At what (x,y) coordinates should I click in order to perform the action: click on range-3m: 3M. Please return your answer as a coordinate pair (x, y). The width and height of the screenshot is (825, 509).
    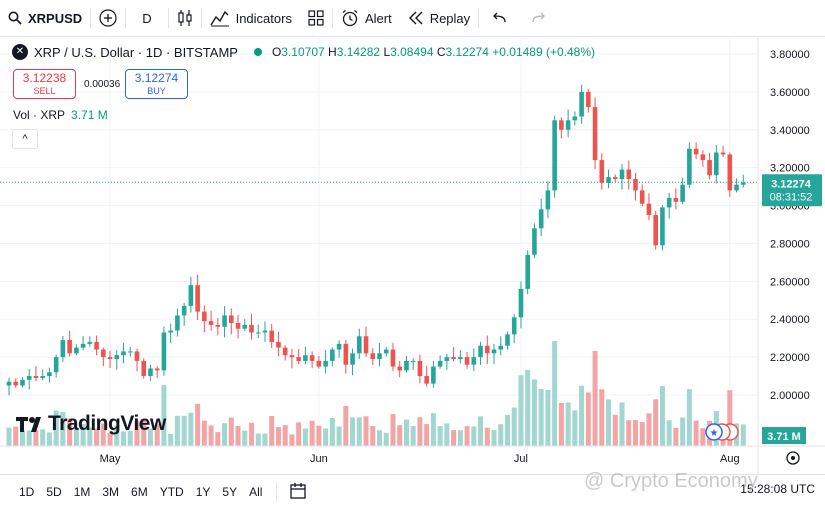
    Looking at the image, I should click on (111, 492).